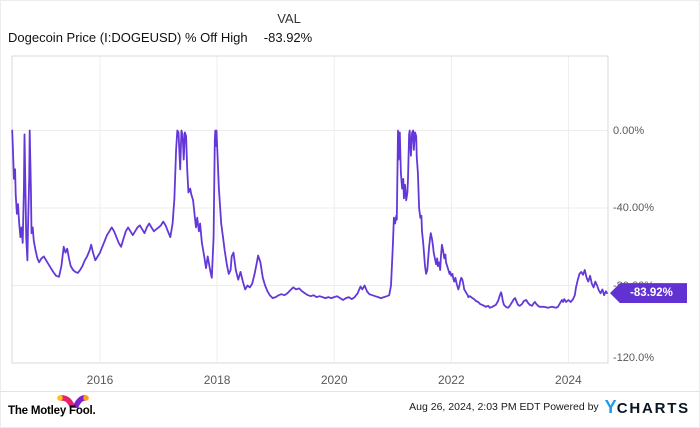 The height and width of the screenshot is (428, 700). Describe the element at coordinates (610, 407) in the screenshot. I see `ycharts-y-glyph: Y` at that location.